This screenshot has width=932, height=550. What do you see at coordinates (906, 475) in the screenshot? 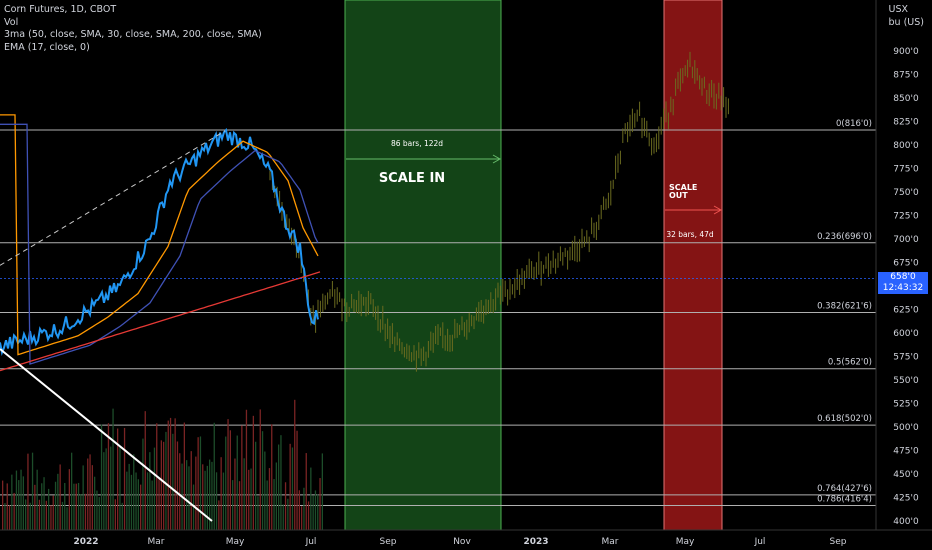
I see `y-tick-label: 450'0` at bounding box center [906, 475].